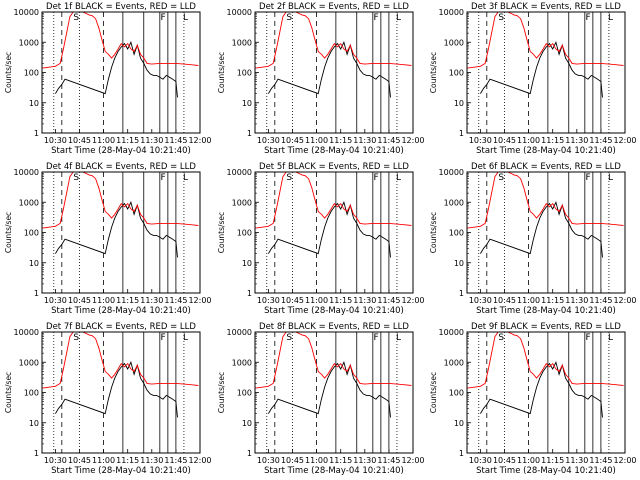 The height and width of the screenshot is (480, 640). What do you see at coordinates (334, 327) in the screenshot?
I see `panel-title: Det 8f BLACK = Events, RED = LLD` at bounding box center [334, 327].